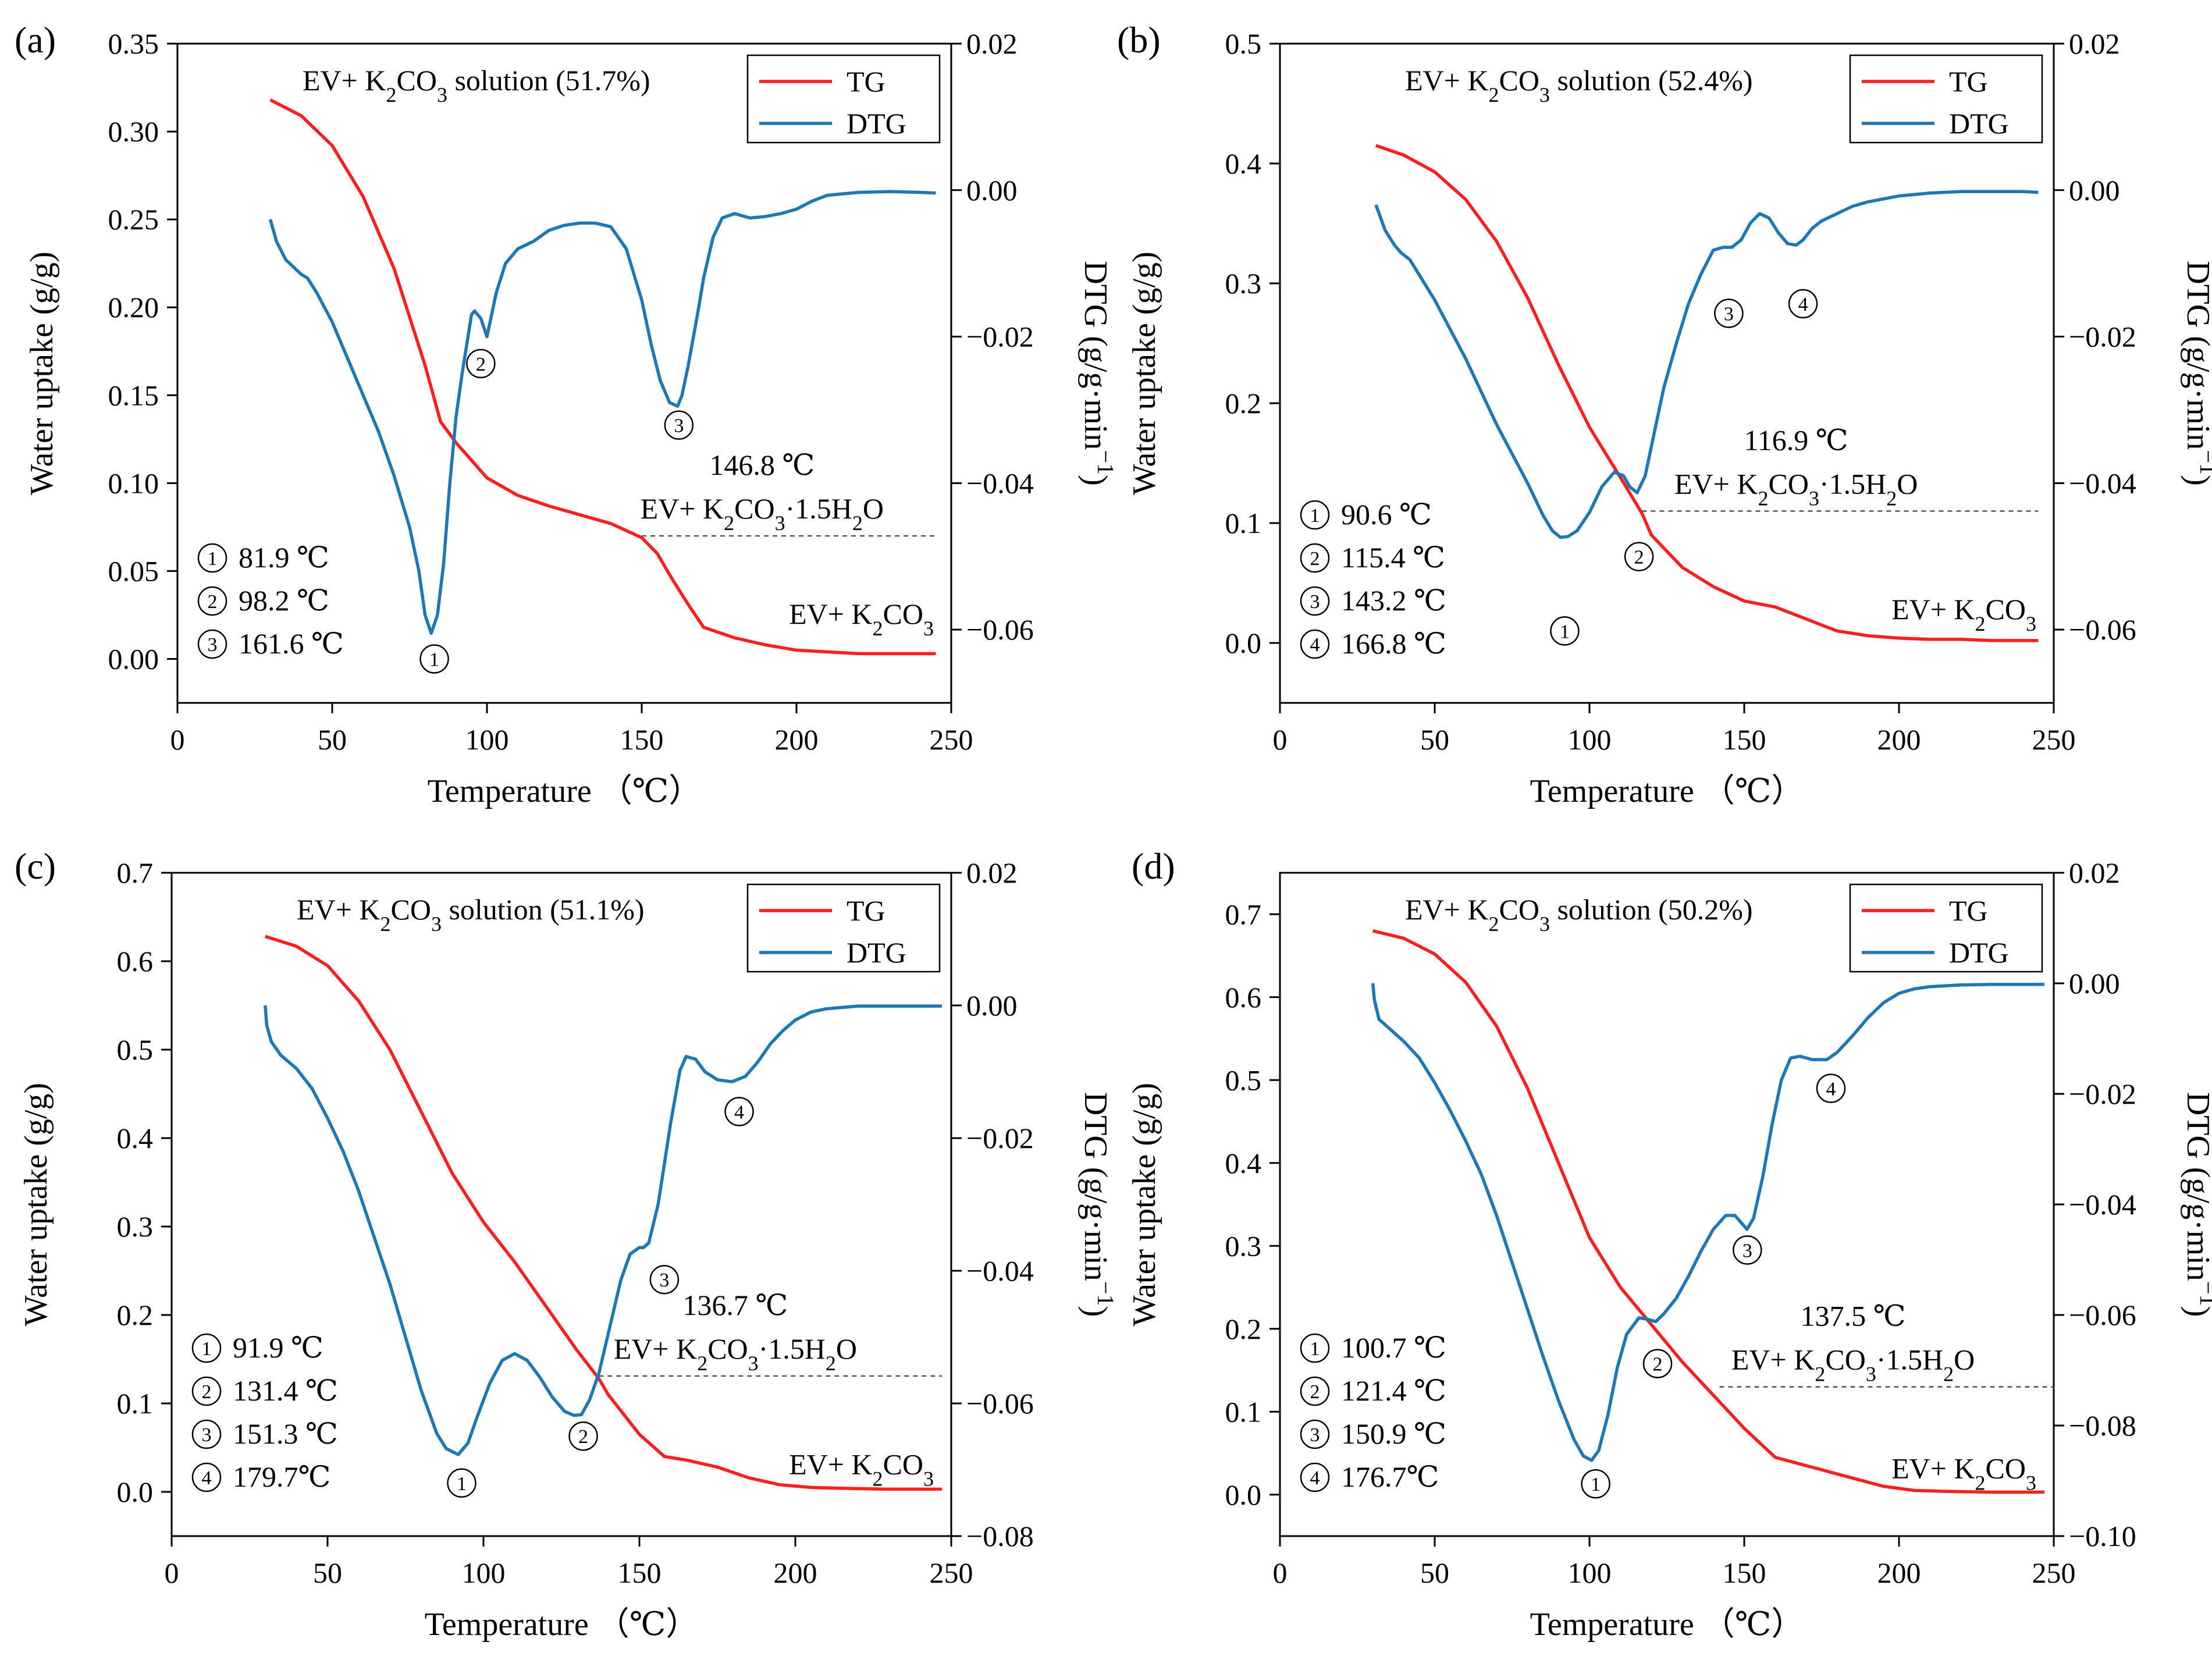 This screenshot has height=1667, width=2212. What do you see at coordinates (1315, 515) in the screenshot?
I see `peak-list-marker: 1` at bounding box center [1315, 515].